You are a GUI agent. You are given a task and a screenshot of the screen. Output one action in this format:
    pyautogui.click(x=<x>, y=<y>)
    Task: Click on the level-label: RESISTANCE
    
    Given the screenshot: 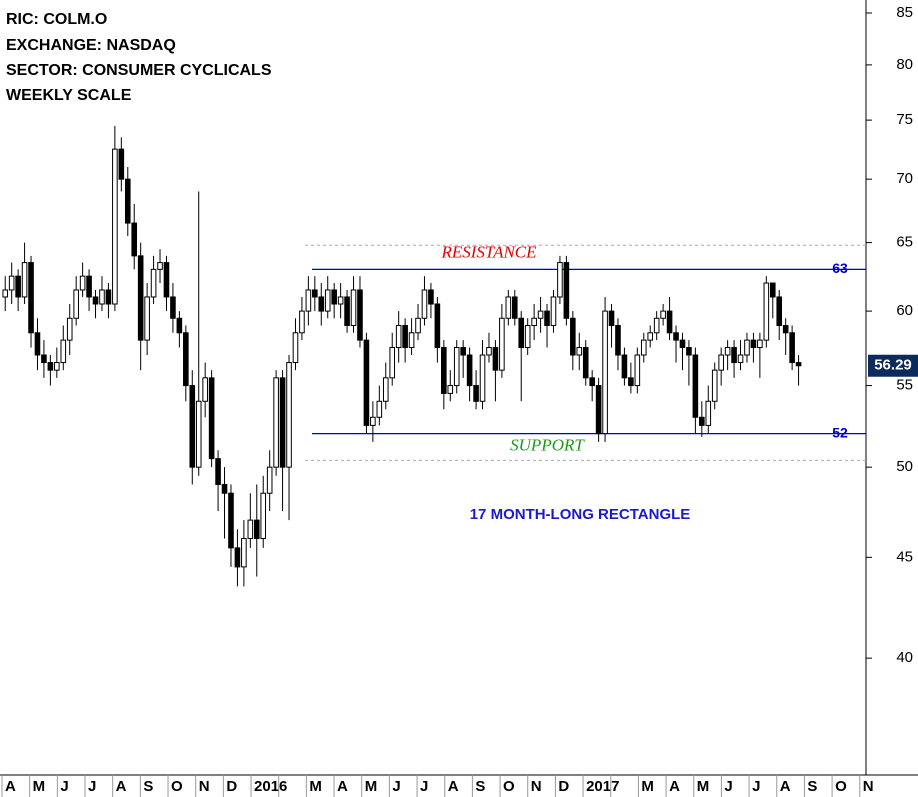 What is the action you would take?
    pyautogui.click(x=488, y=251)
    